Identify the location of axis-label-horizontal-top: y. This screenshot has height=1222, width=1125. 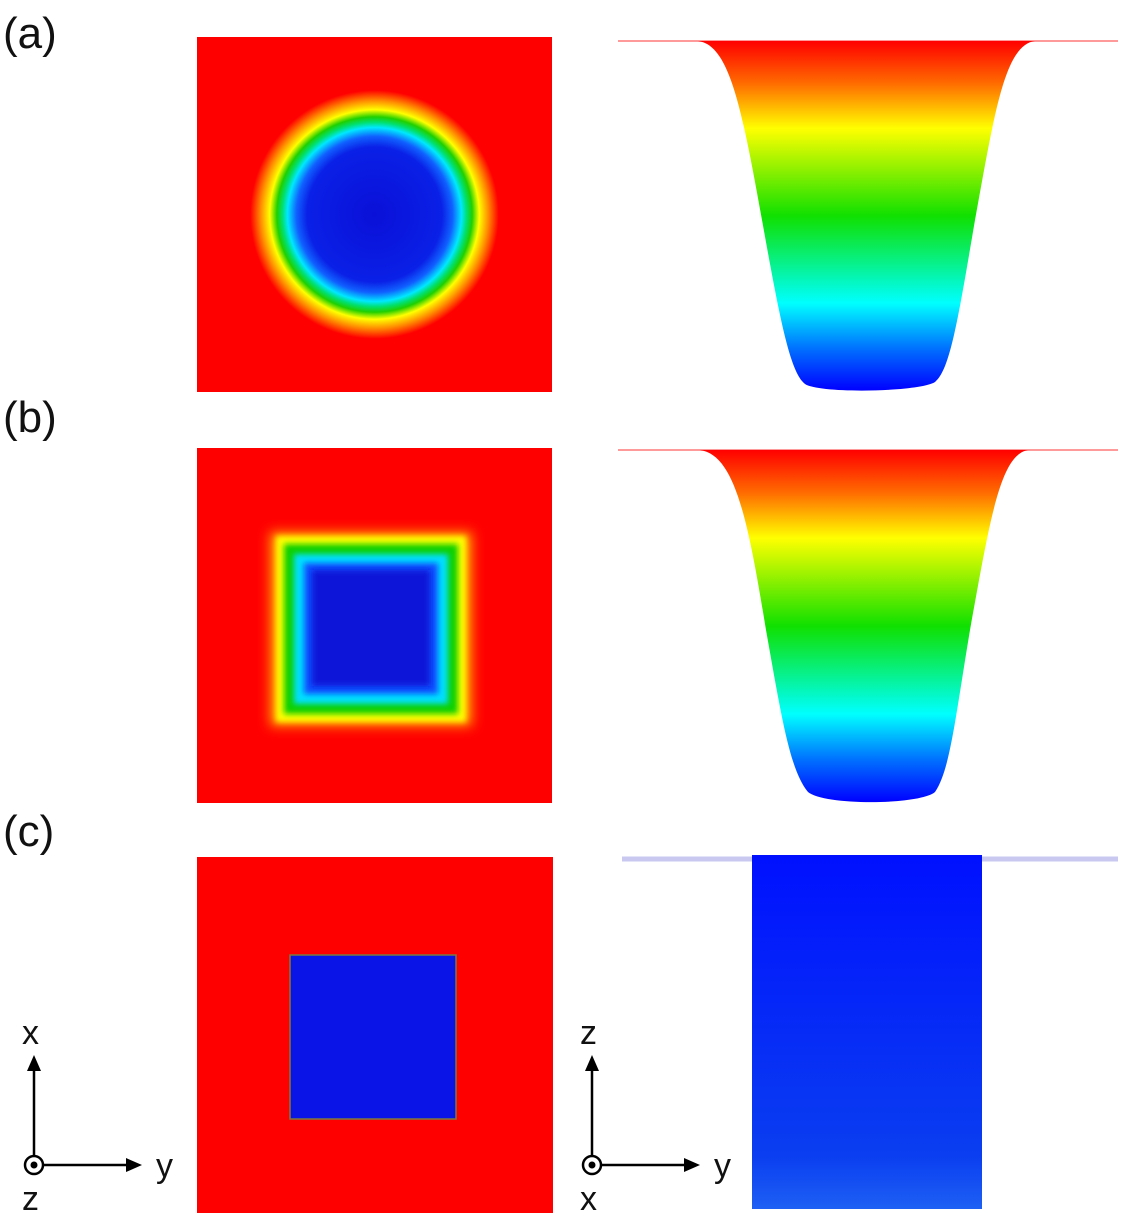
(164, 1166).